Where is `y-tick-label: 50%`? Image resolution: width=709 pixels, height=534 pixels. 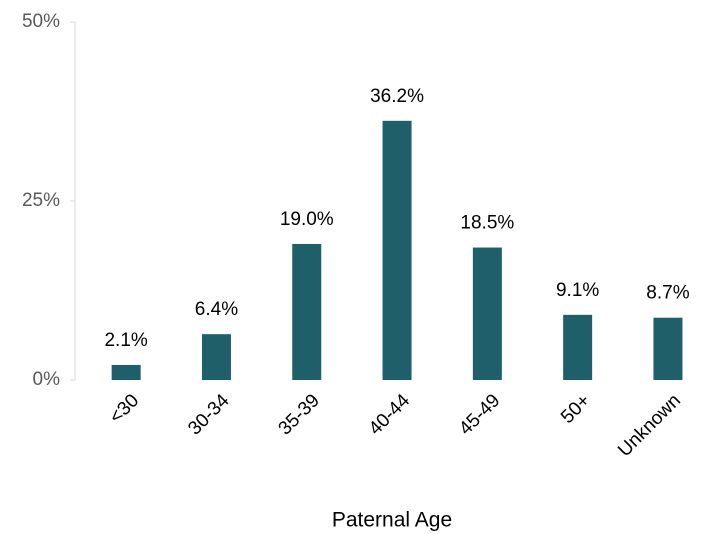 y-tick-label: 50% is located at coordinates (41, 21).